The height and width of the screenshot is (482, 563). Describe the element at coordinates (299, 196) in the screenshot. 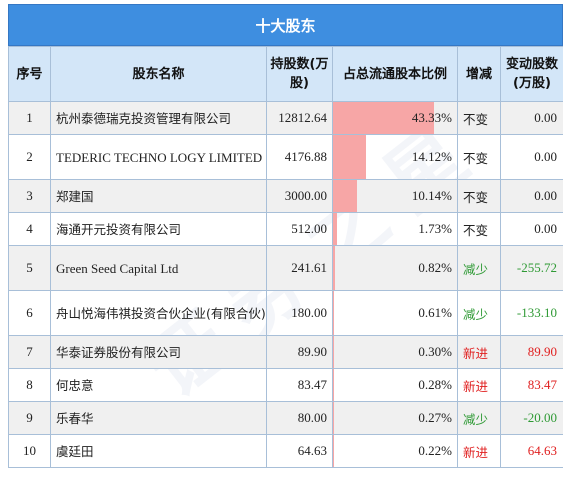

I see `shares-held: 3000.00` at that location.